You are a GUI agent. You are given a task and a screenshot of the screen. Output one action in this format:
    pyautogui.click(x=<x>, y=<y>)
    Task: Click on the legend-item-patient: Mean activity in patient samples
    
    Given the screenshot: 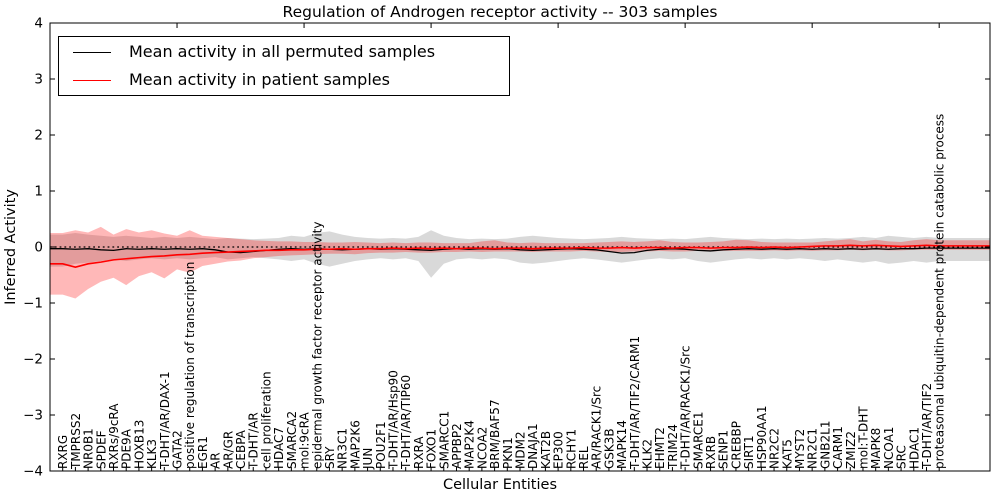 What is the action you would take?
    pyautogui.click(x=291, y=80)
    